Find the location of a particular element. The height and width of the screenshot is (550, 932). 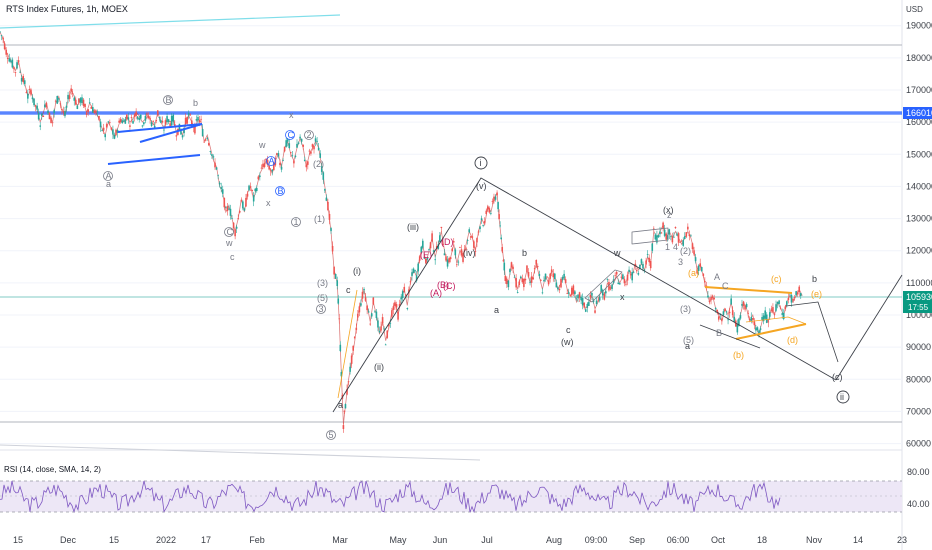

wave-orange-leg is located at coordinates (347, 344).